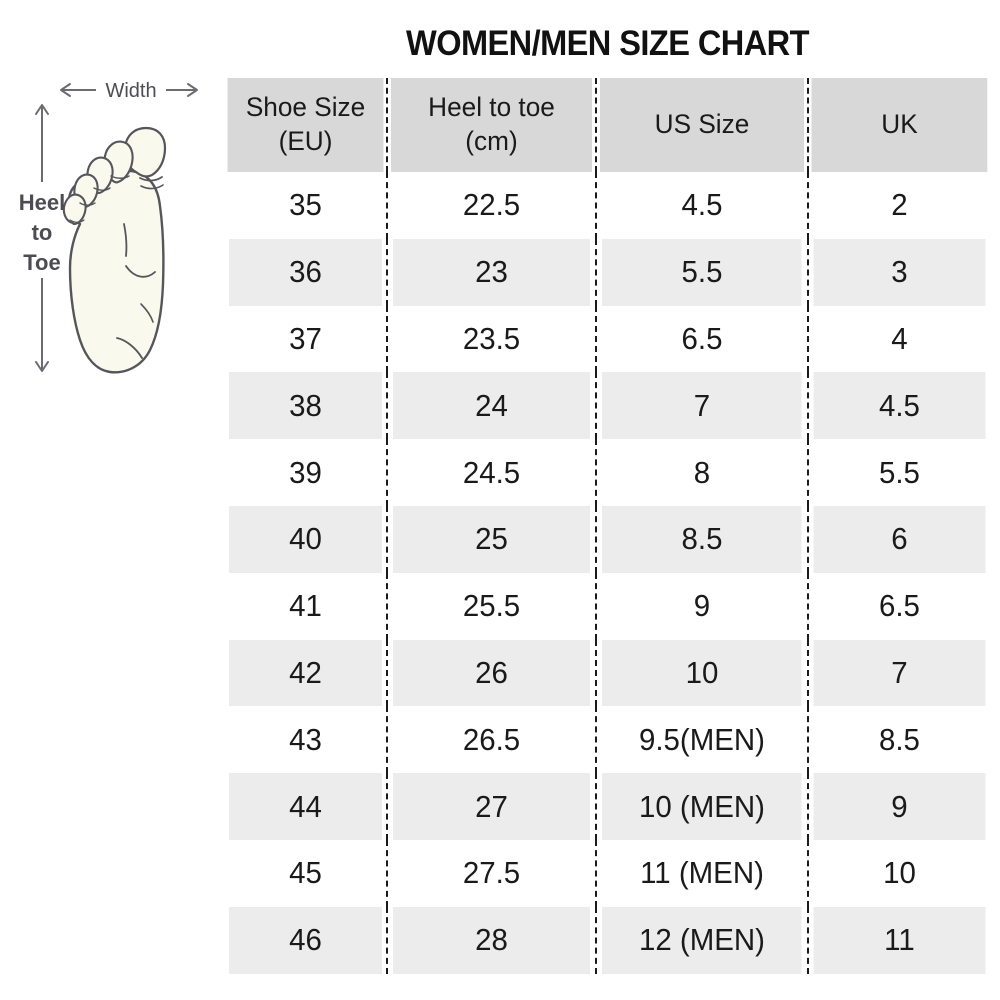 This screenshot has width=1000, height=1000. I want to click on column-header-heel-to-toe-cm: Heel to toe (cm), so click(491, 125).